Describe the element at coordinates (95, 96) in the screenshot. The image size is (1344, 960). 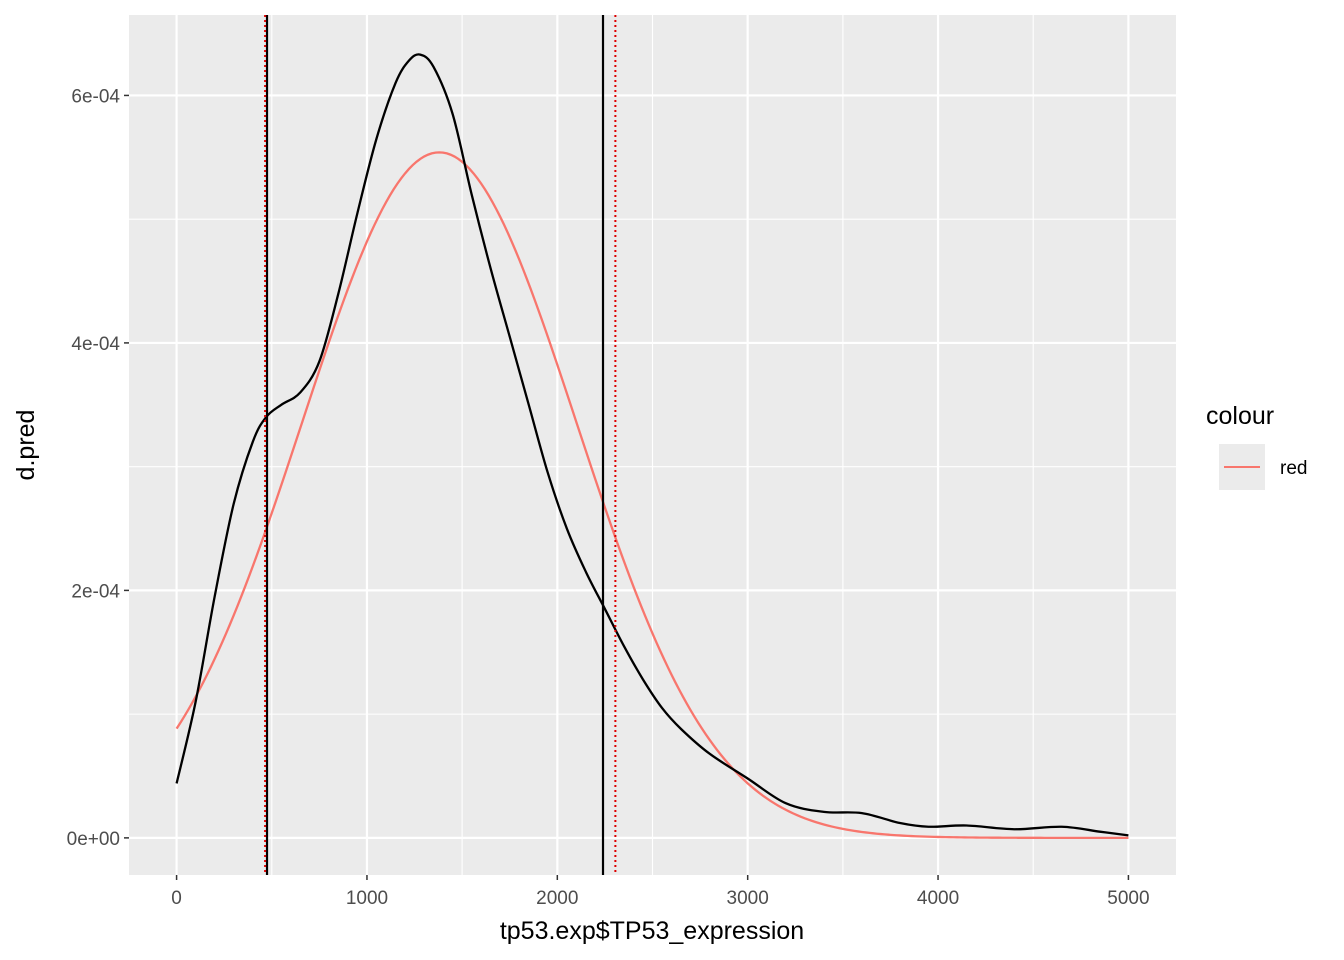
I see `y-tick-label: 6e-04` at that location.